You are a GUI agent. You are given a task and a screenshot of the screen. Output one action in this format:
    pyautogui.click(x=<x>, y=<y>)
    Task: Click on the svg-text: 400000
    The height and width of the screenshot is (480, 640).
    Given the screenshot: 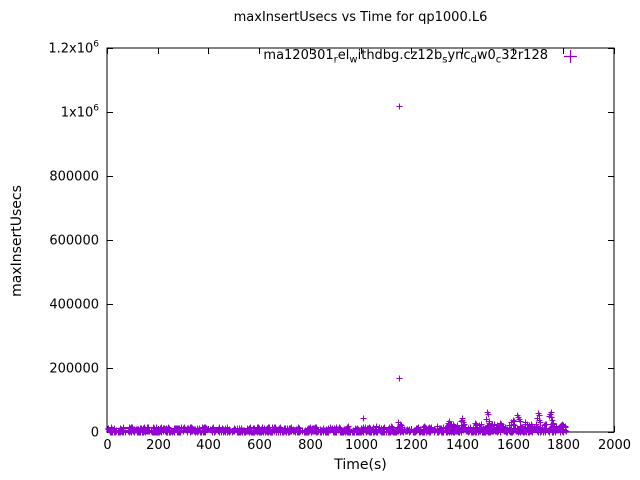 What is the action you would take?
    pyautogui.click(x=74, y=305)
    